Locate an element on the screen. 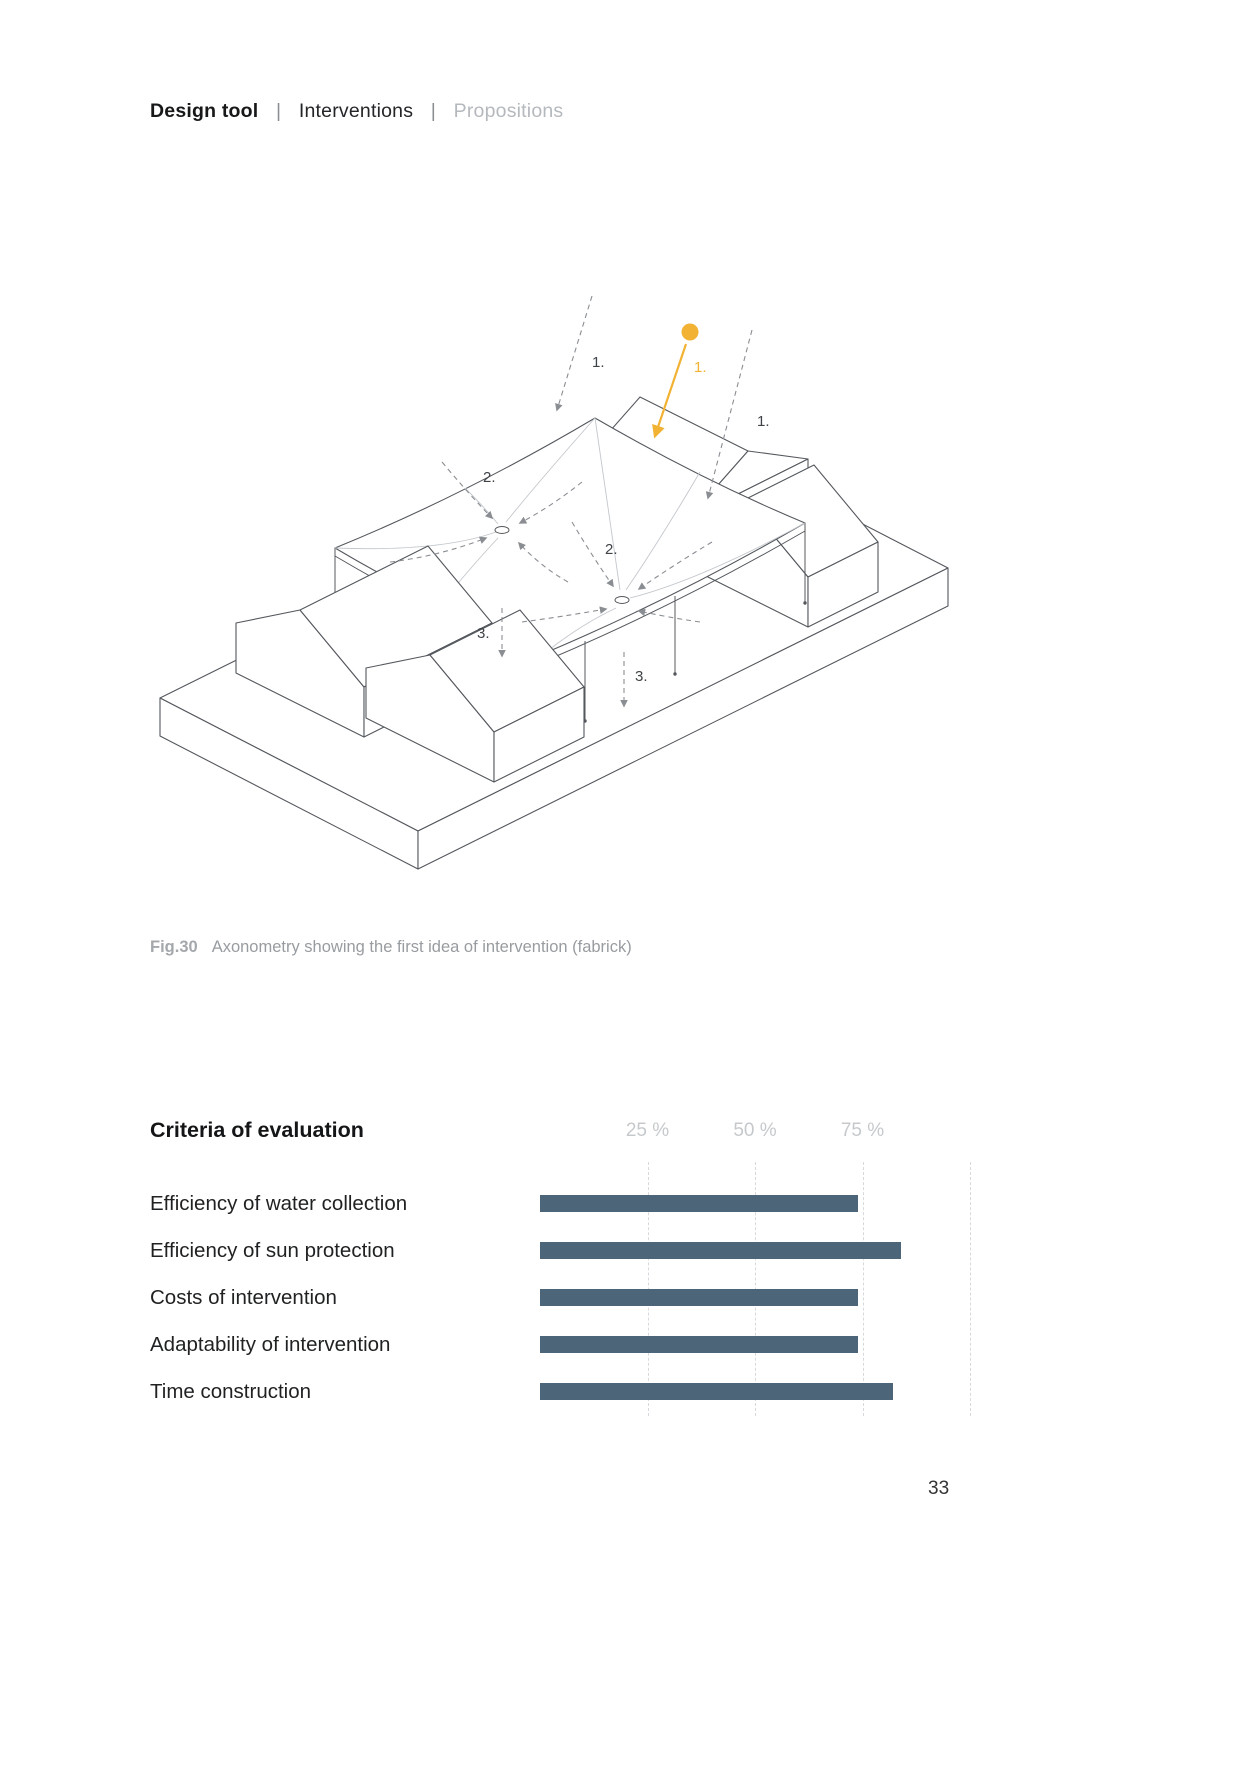 The image size is (1260, 1788). annotation-3a: 3. is located at coordinates (483, 633).